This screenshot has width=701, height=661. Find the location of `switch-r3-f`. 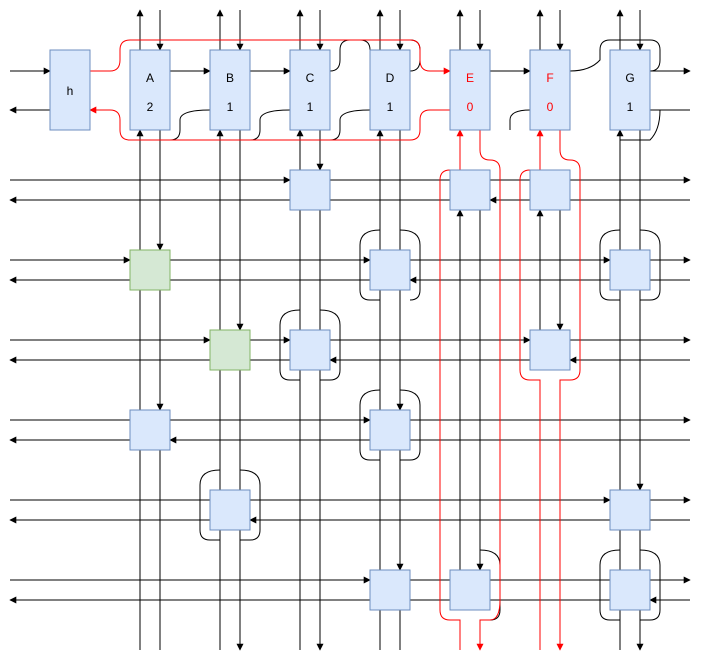

switch-r3-f is located at coordinates (550, 350).